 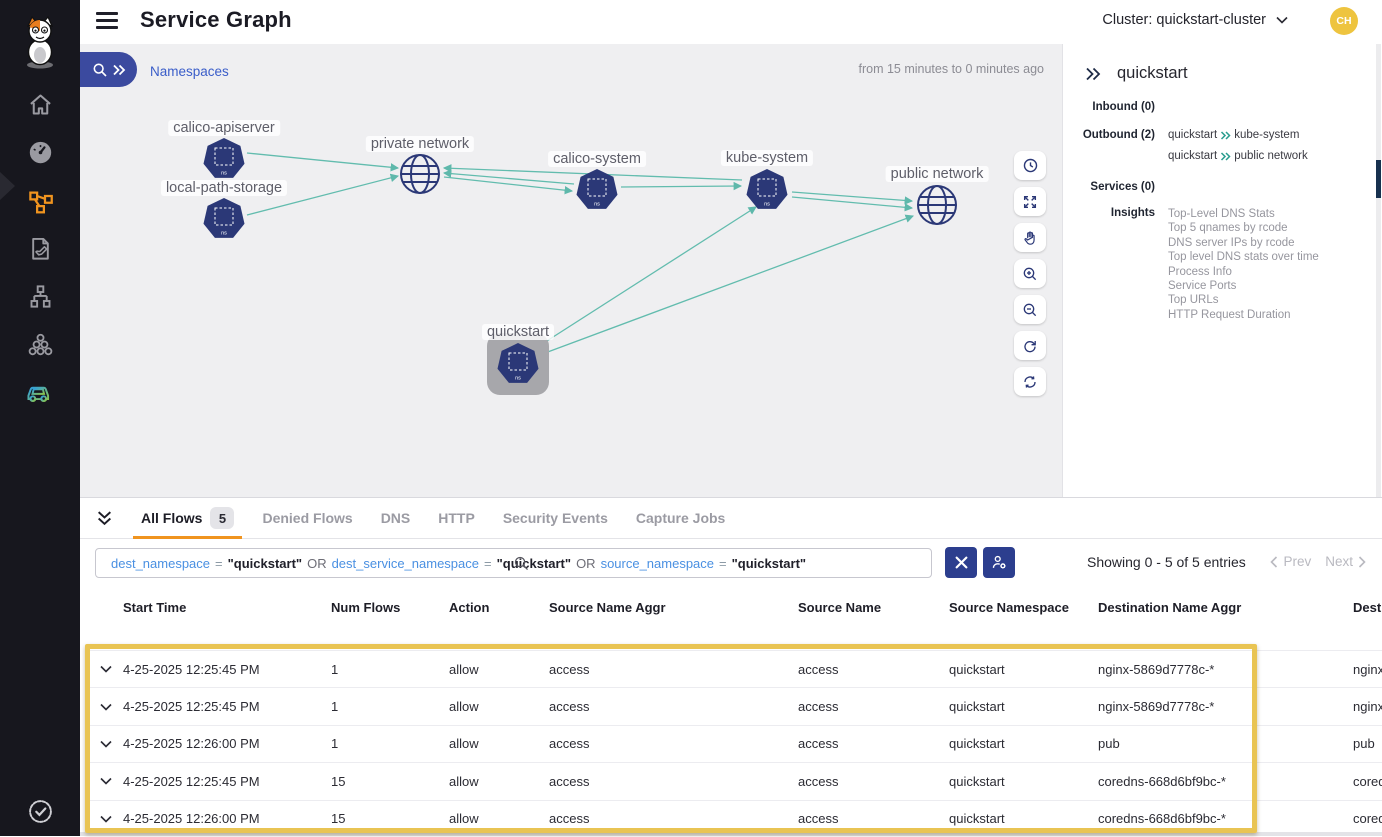 I want to click on insight-link: Process Info, so click(x=1200, y=271).